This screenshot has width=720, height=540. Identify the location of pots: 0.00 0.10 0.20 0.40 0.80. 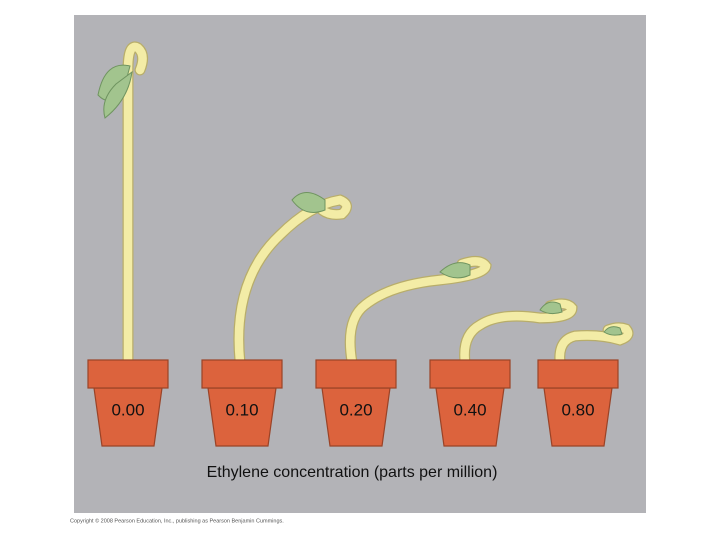
(353, 403).